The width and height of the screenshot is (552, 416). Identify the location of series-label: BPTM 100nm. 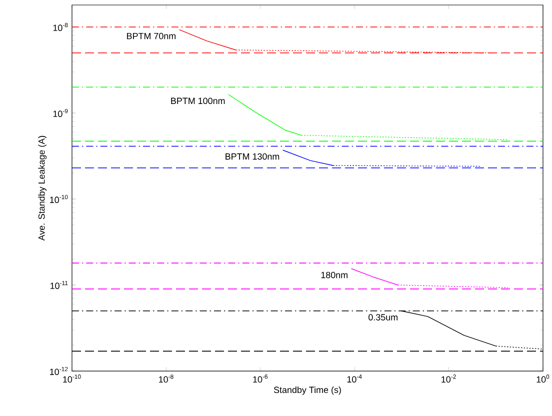
(198, 101).